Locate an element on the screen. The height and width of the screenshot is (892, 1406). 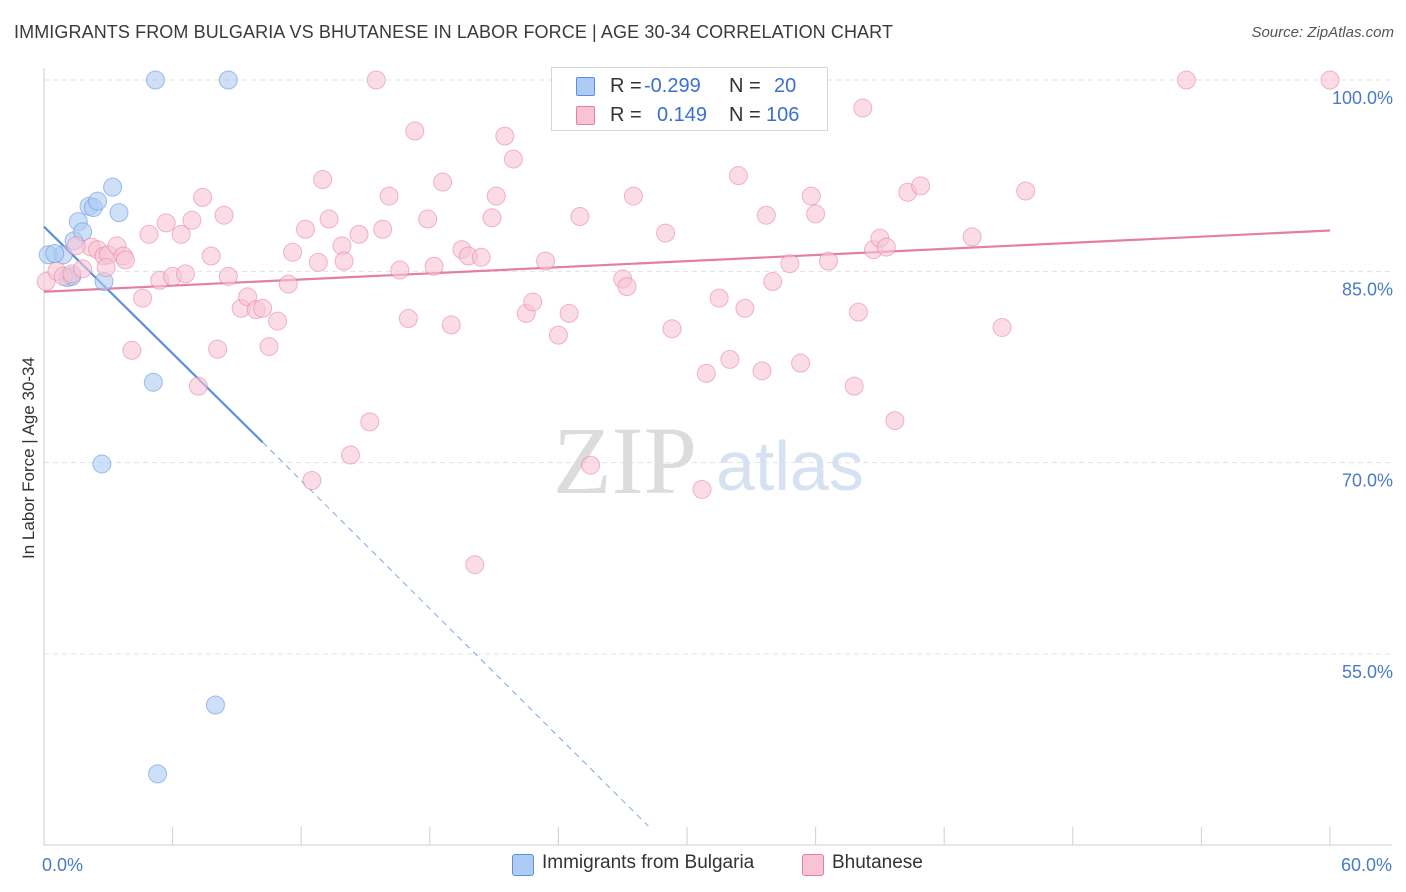
r-label: R = is located at coordinates (626, 115).